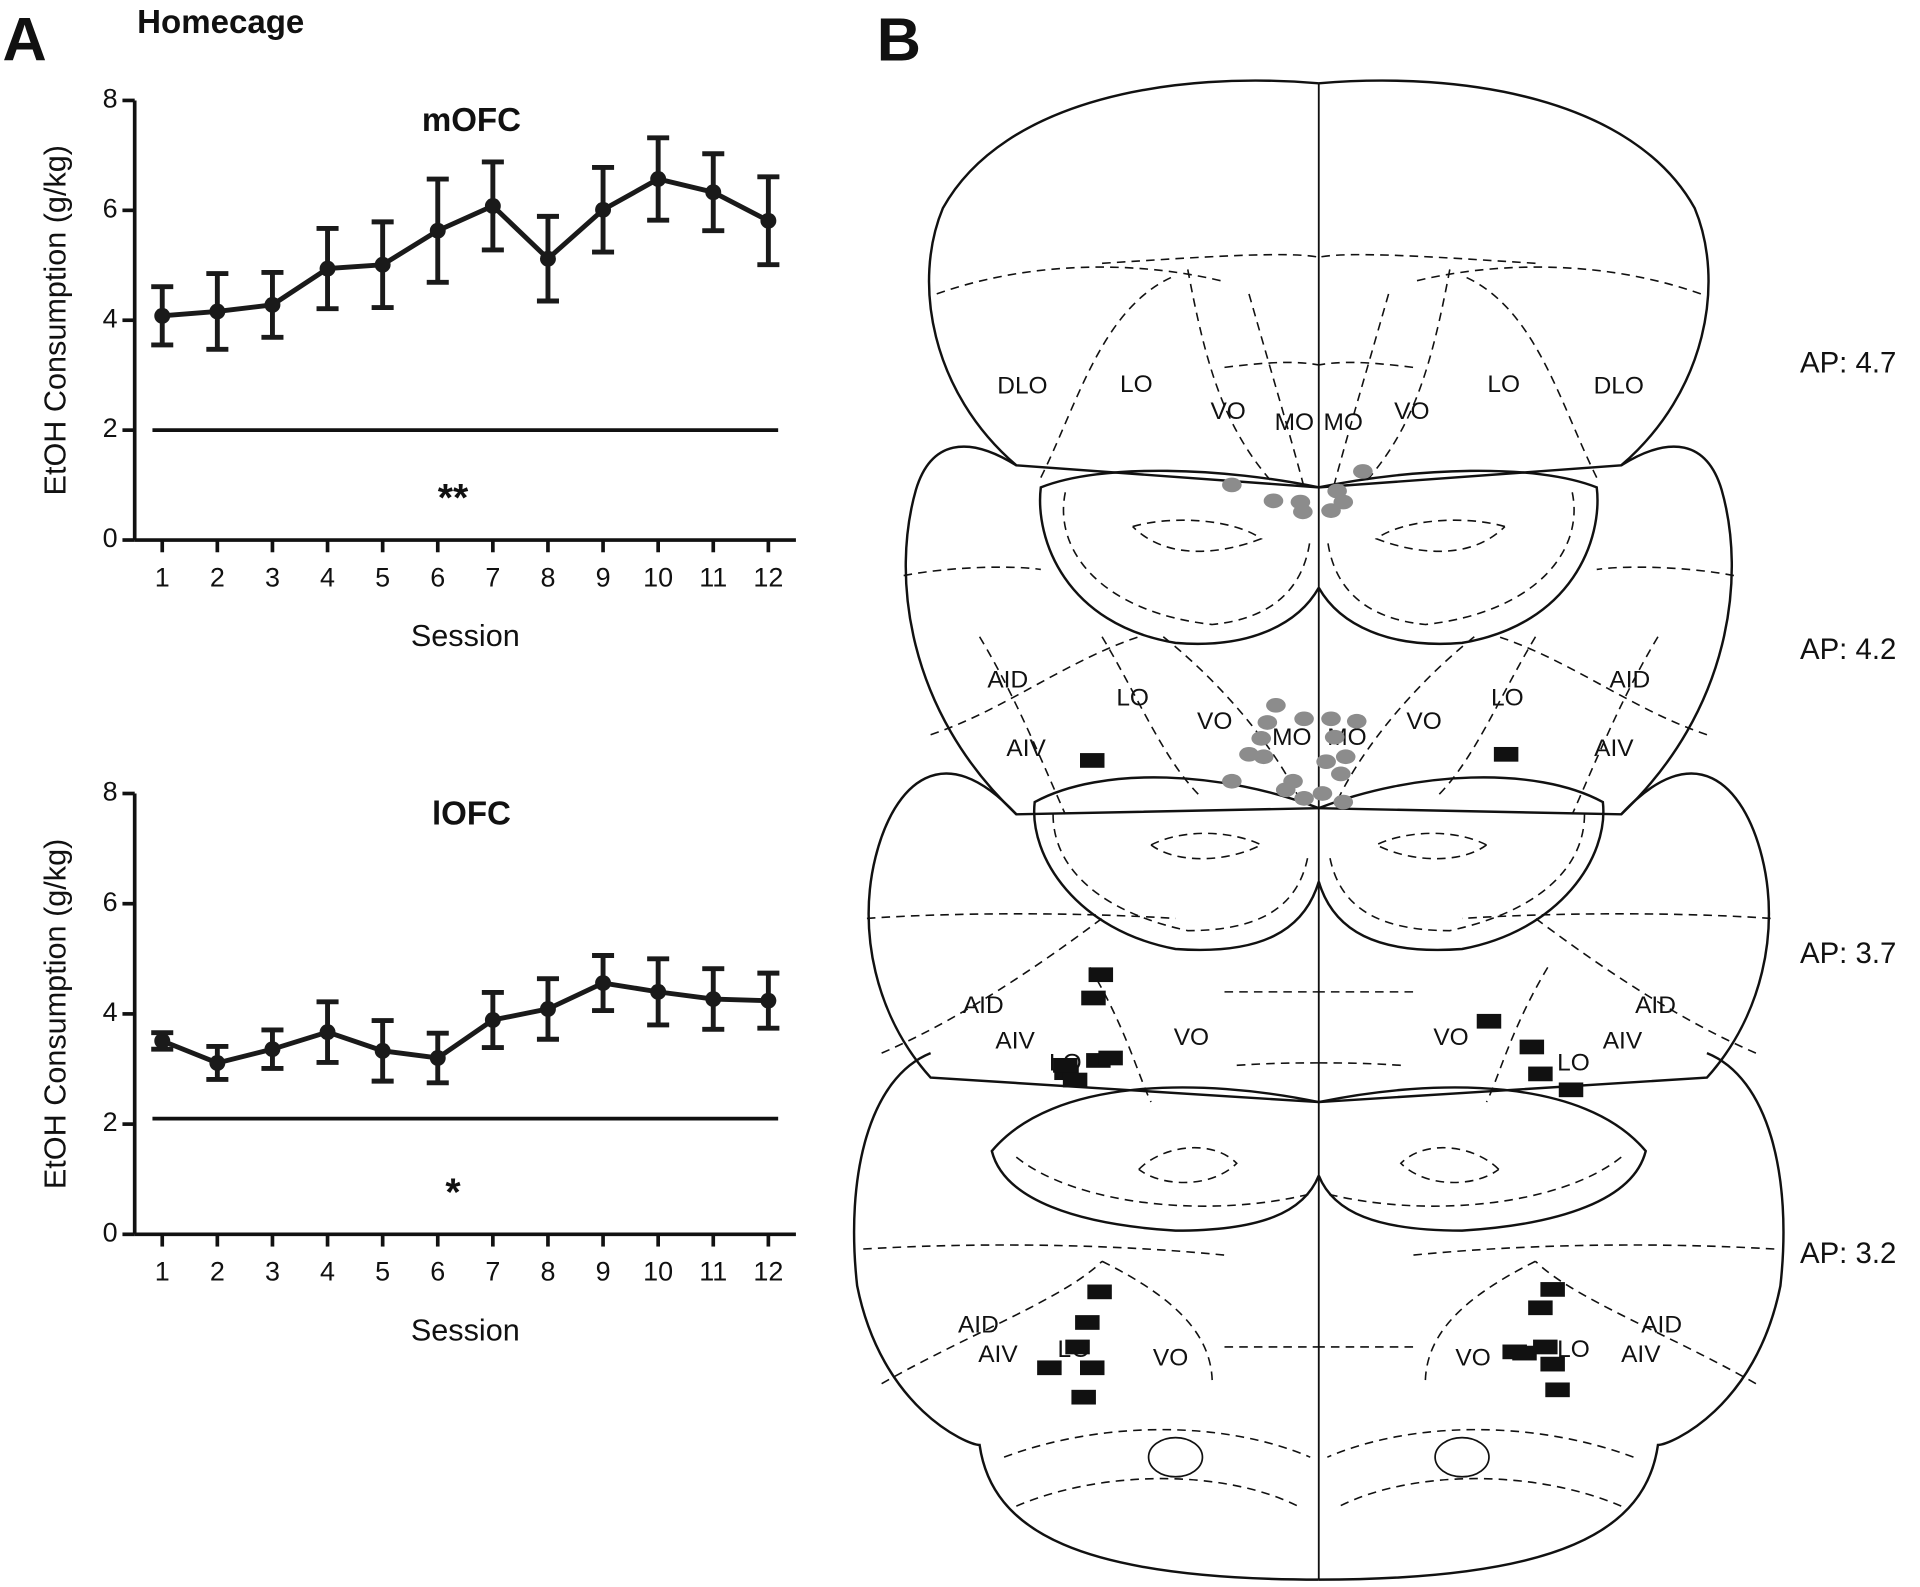 Image resolution: width=1920 pixels, height=1587 pixels. What do you see at coordinates (1848, 1253) in the screenshot?
I see `ap-label: AP: 3.2` at bounding box center [1848, 1253].